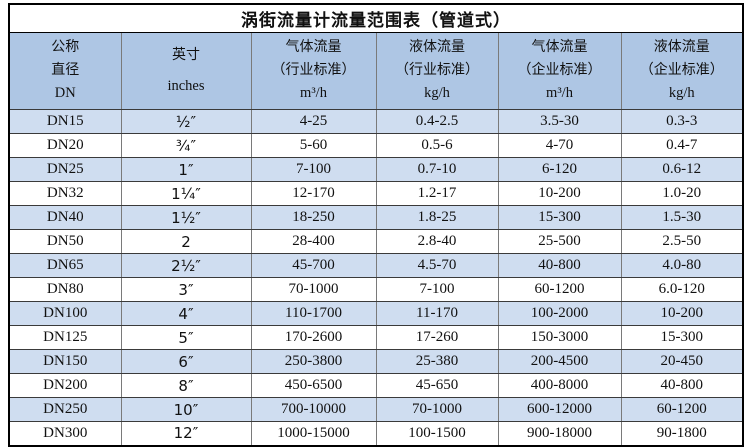 This screenshot has width=750, height=447. Describe the element at coordinates (682, 361) in the screenshot. I see `liquid-flow-enterprise-cell: 20-450` at that location.